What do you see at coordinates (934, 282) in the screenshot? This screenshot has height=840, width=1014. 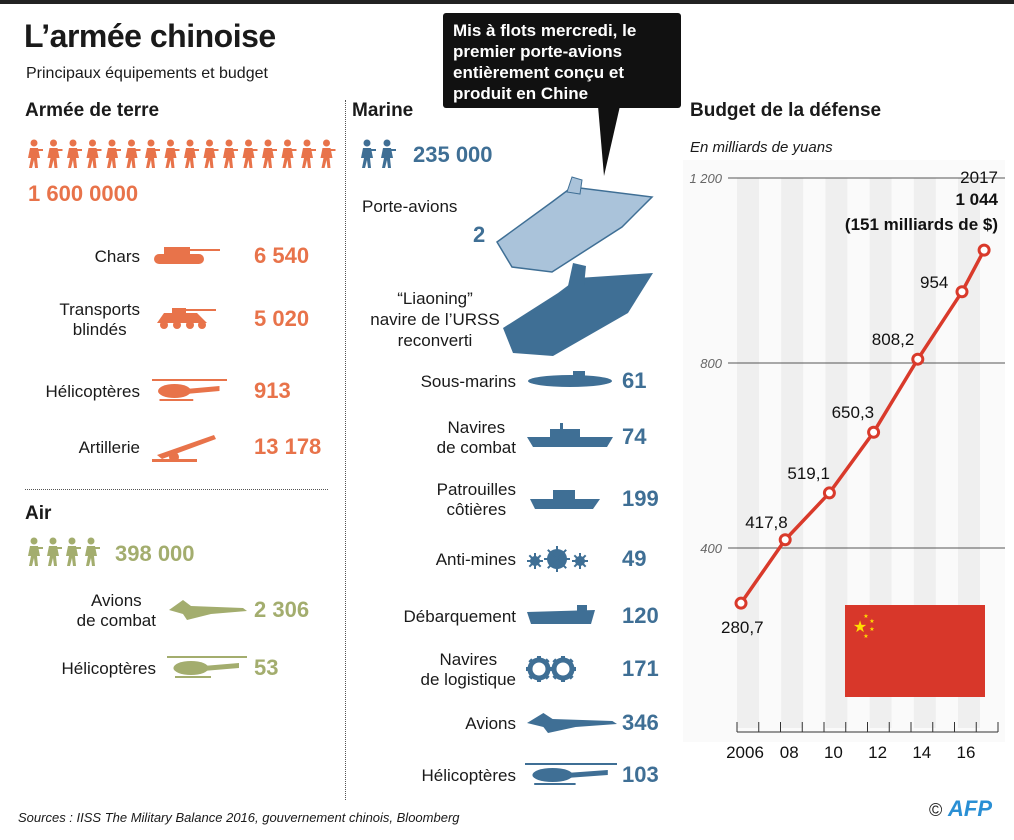 I see `data-label: 954` at bounding box center [934, 282].